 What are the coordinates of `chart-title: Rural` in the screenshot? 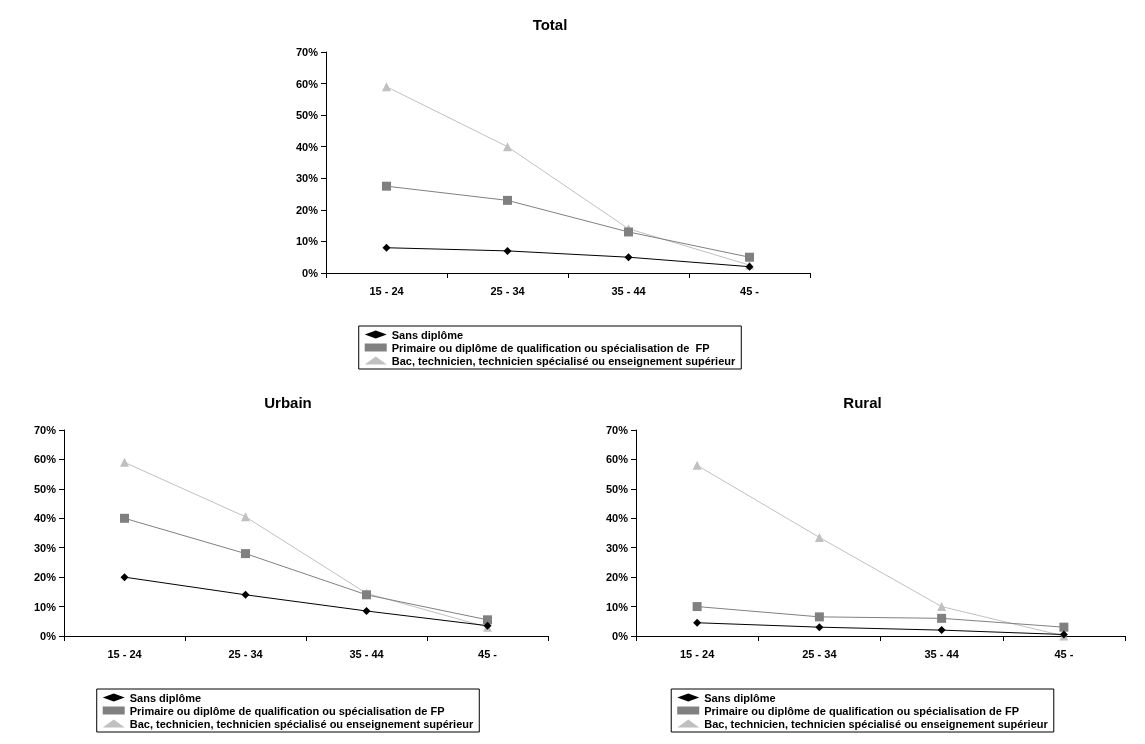 It's located at (862, 402).